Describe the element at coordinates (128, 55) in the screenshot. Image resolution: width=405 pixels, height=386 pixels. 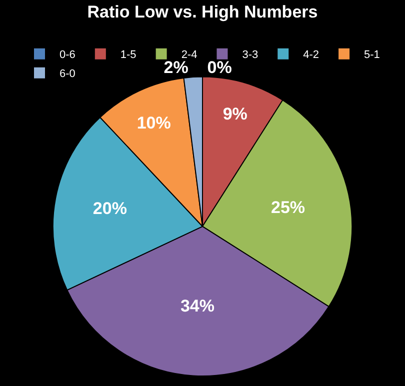
I see `legend-label: 1-5` at that location.